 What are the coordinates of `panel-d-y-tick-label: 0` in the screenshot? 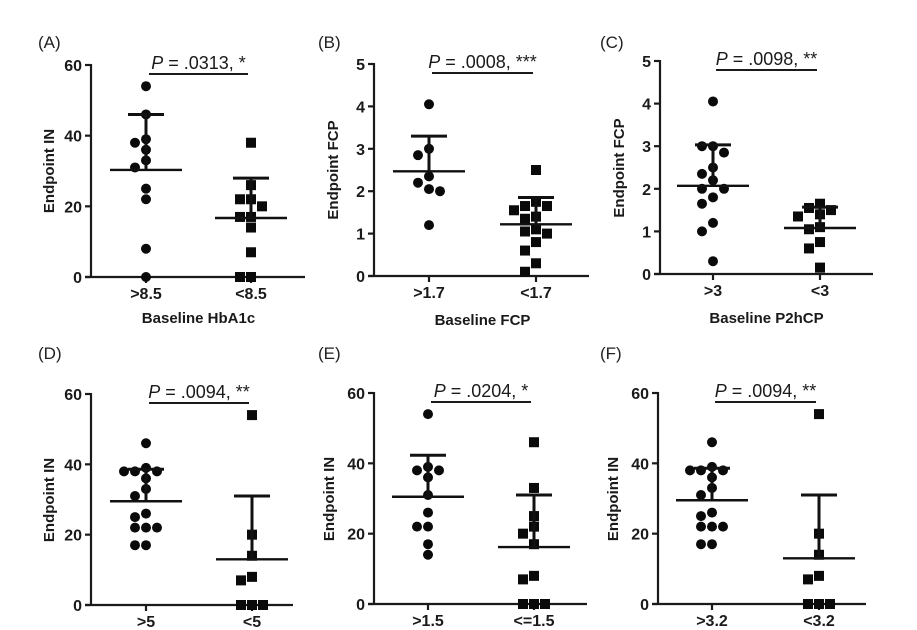 It's located at (77, 606).